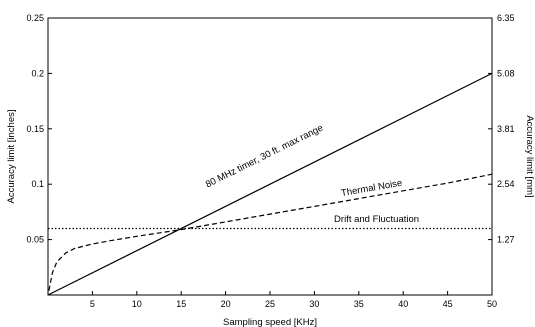  I want to click on x-tick-label: 30, so click(314, 304).